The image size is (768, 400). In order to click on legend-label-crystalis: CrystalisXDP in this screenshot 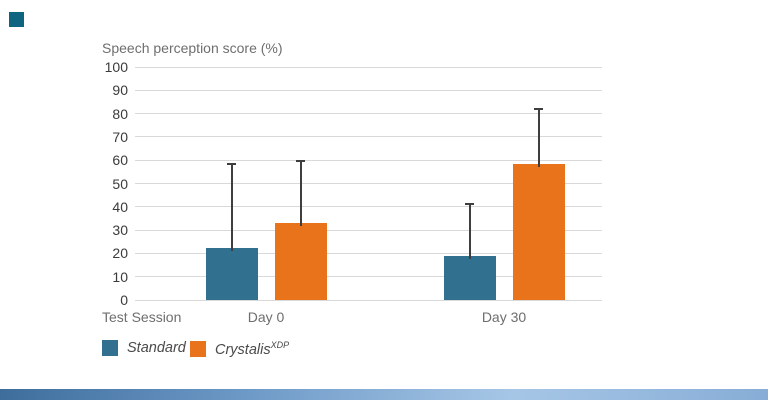, I will do `click(252, 349)`.